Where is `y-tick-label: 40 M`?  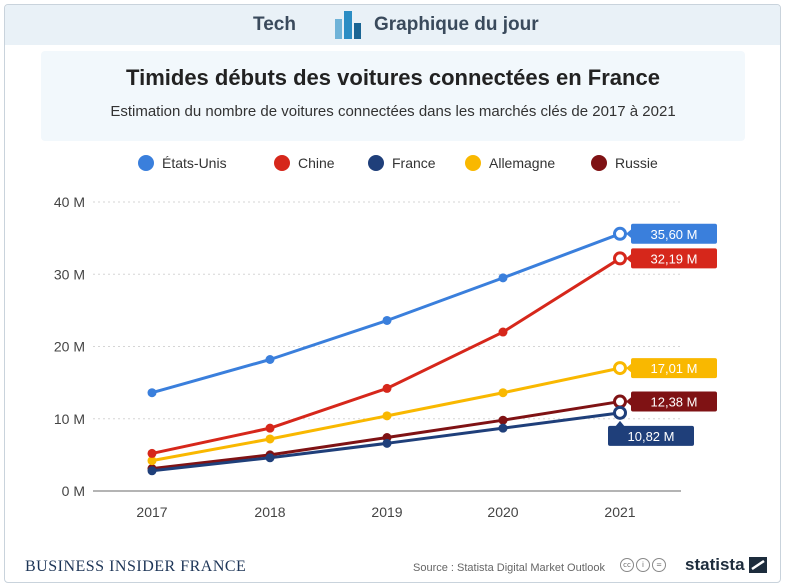 y-tick-label: 40 M is located at coordinates (69, 202).